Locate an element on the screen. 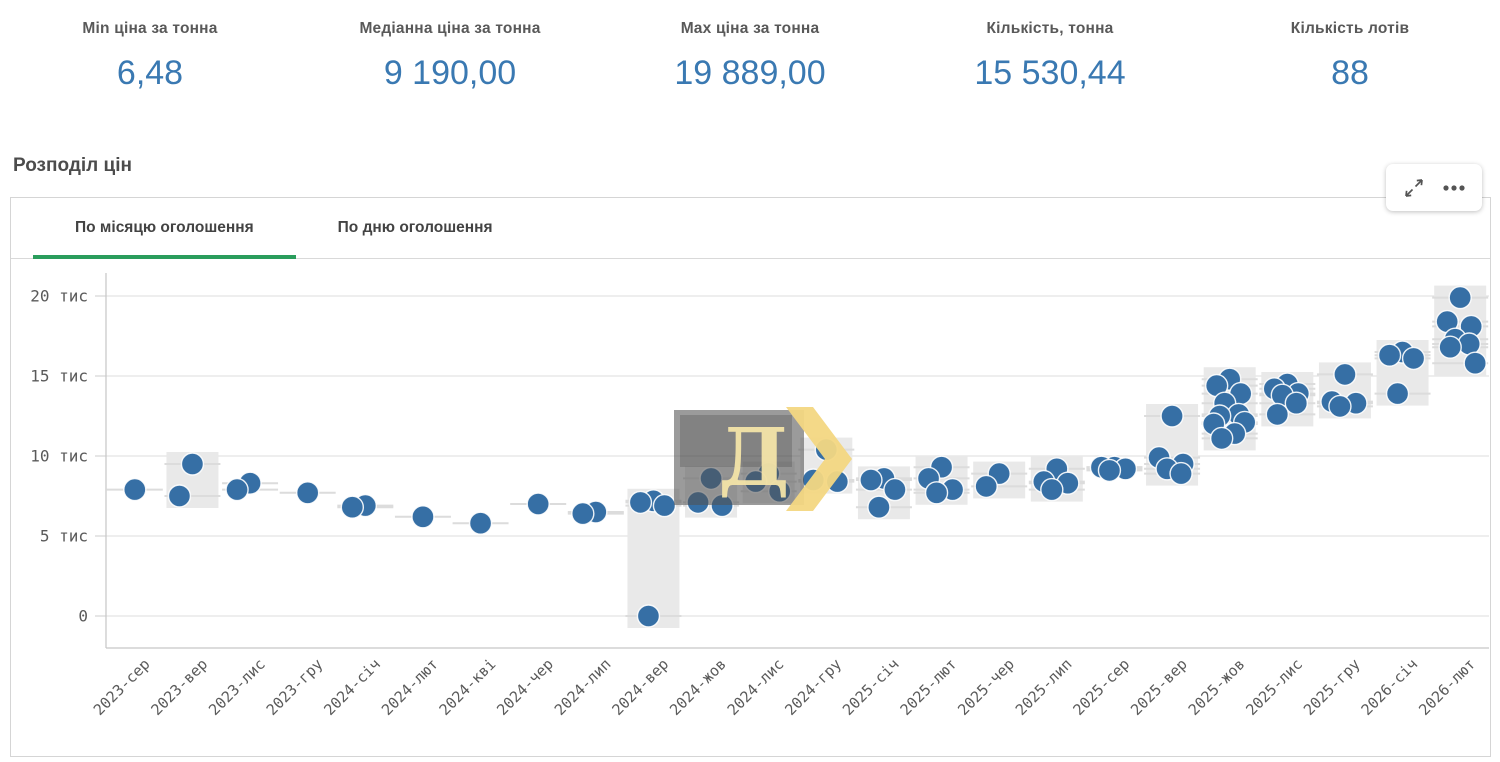  svg-text: 2025-жов is located at coordinates (1217, 687).